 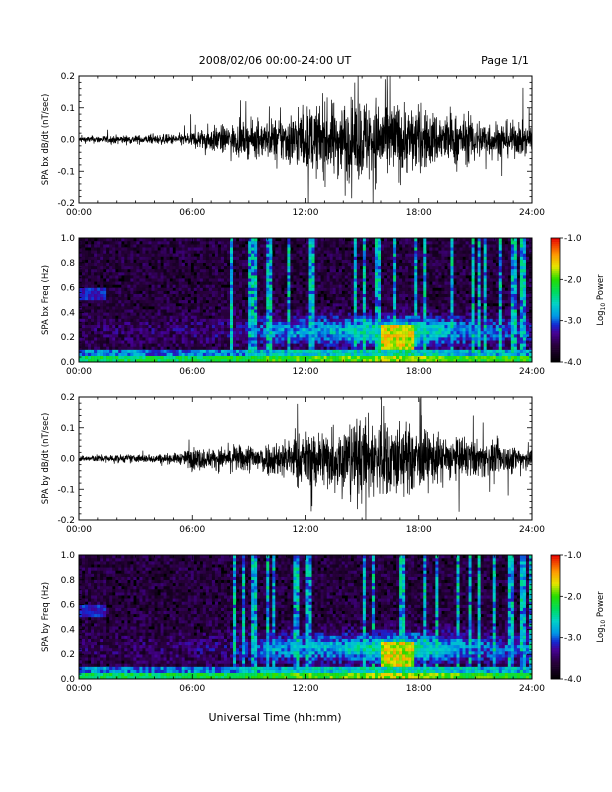 What do you see at coordinates (275, 60) in the screenshot?
I see `chart-title: 2008/02/06 00:00-24:00 UT` at bounding box center [275, 60].